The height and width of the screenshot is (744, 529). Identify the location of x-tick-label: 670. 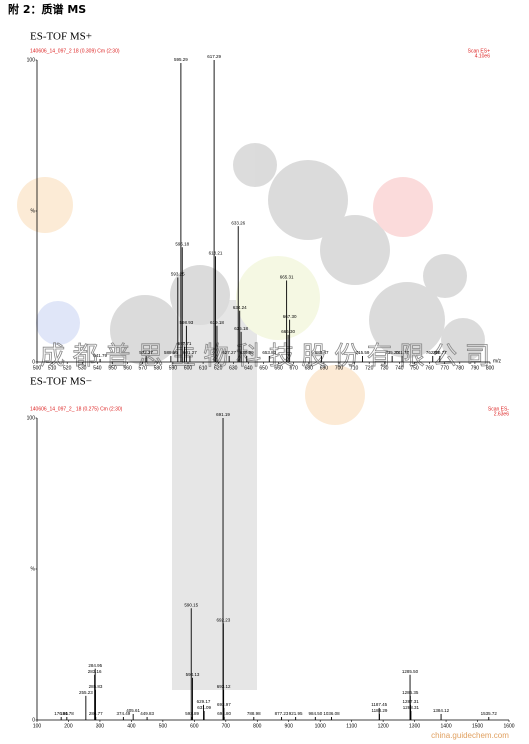
(294, 368).